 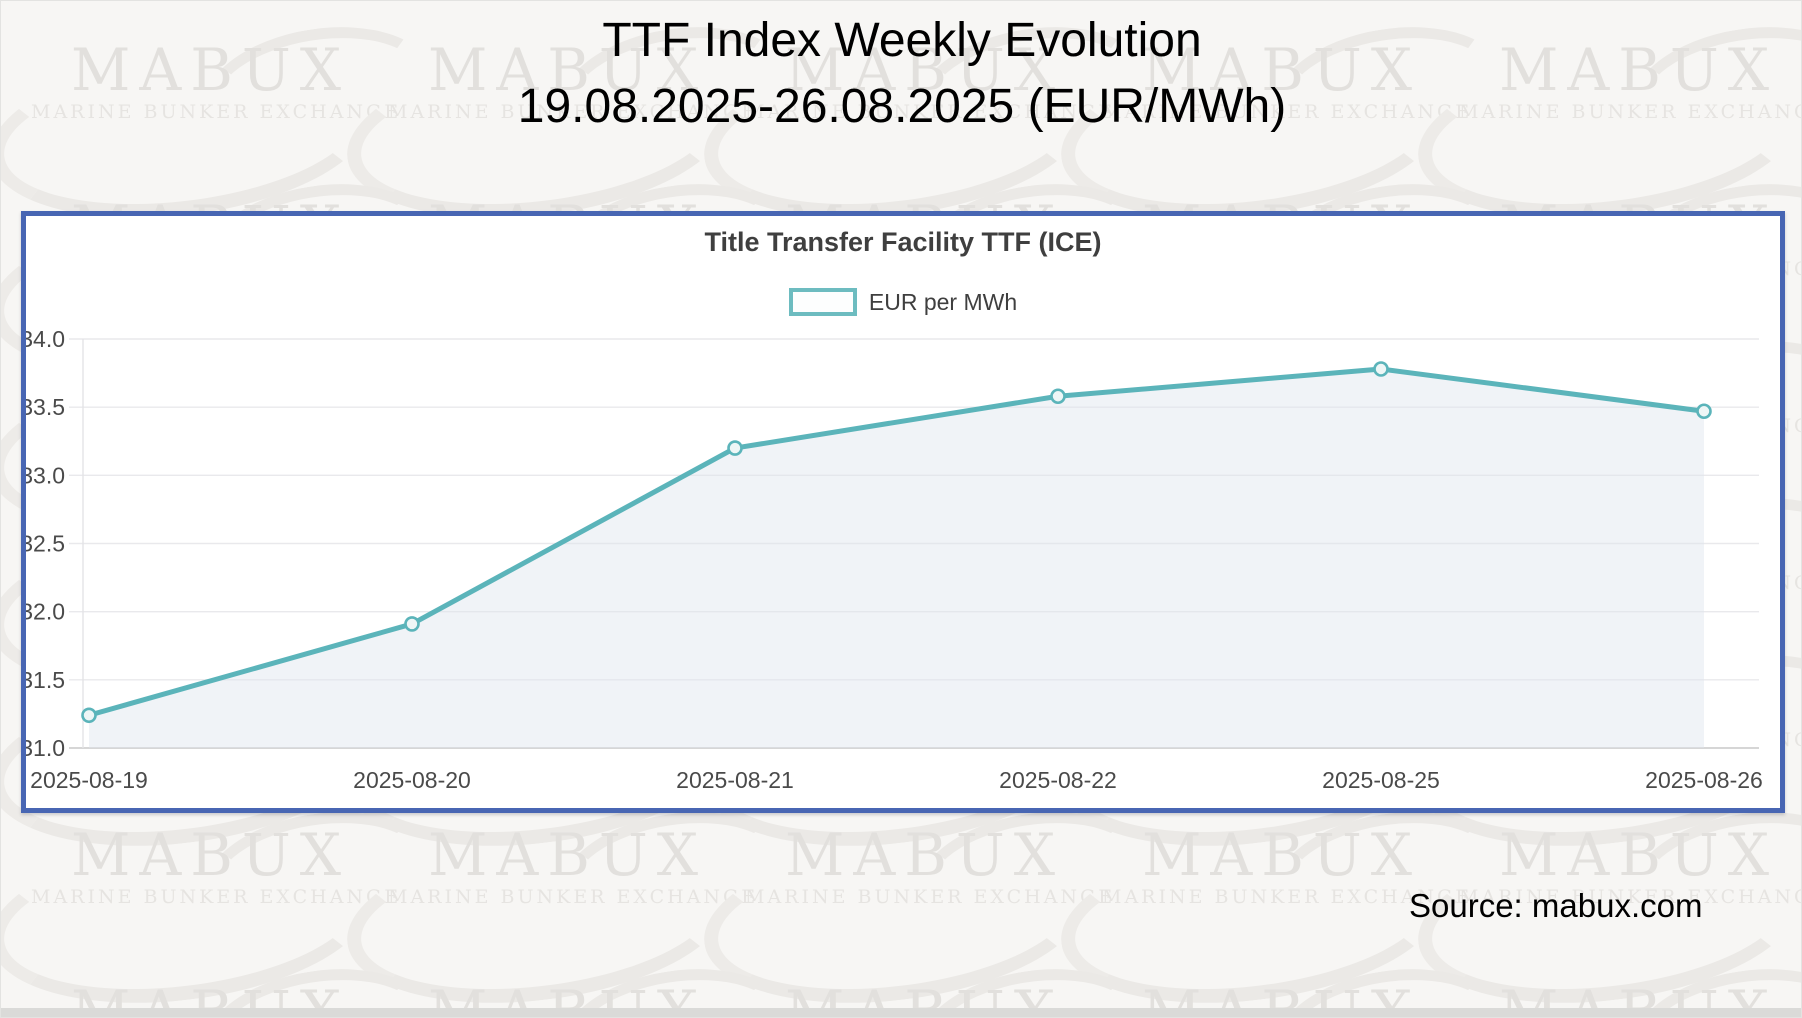 What do you see at coordinates (822, 302) in the screenshot?
I see `legend-swatch-icon` at bounding box center [822, 302].